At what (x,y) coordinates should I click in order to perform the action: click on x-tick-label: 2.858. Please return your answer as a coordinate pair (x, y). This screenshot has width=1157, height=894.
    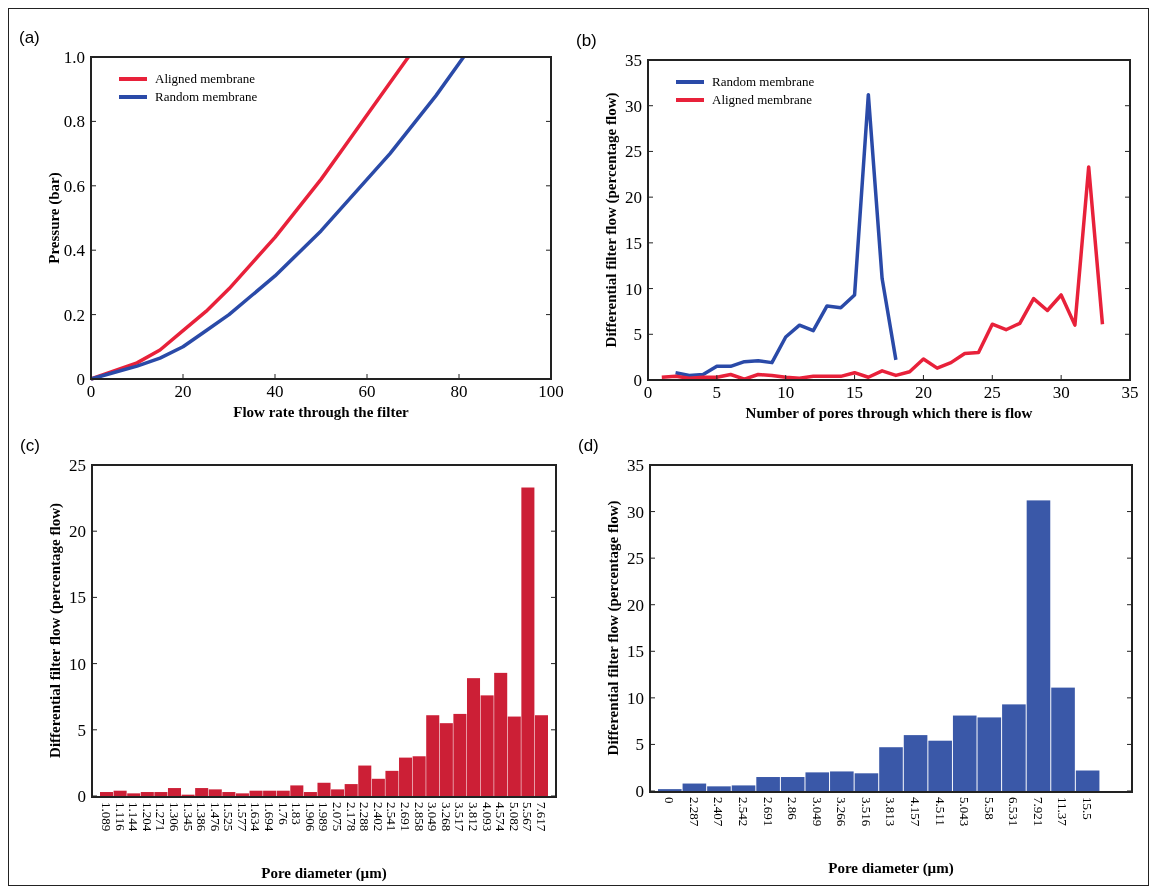
    Looking at the image, I should click on (419, 817).